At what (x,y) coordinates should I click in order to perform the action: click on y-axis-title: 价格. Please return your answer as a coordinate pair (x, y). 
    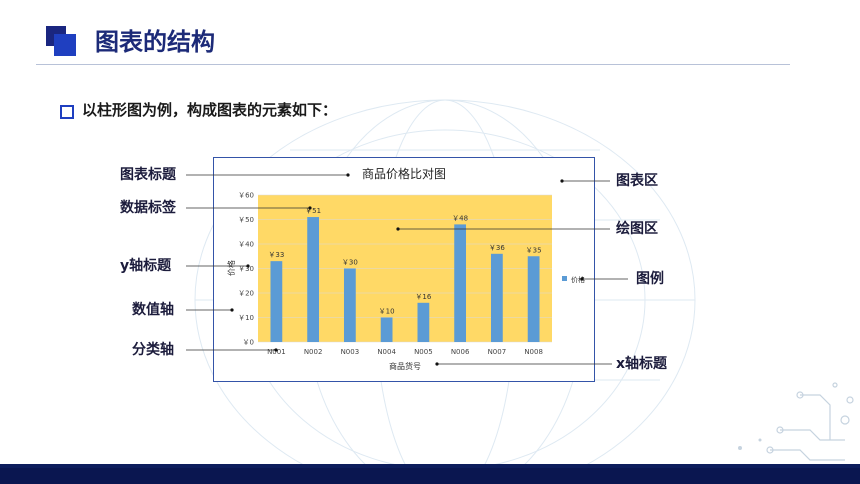
    Looking at the image, I should click on (231, 268).